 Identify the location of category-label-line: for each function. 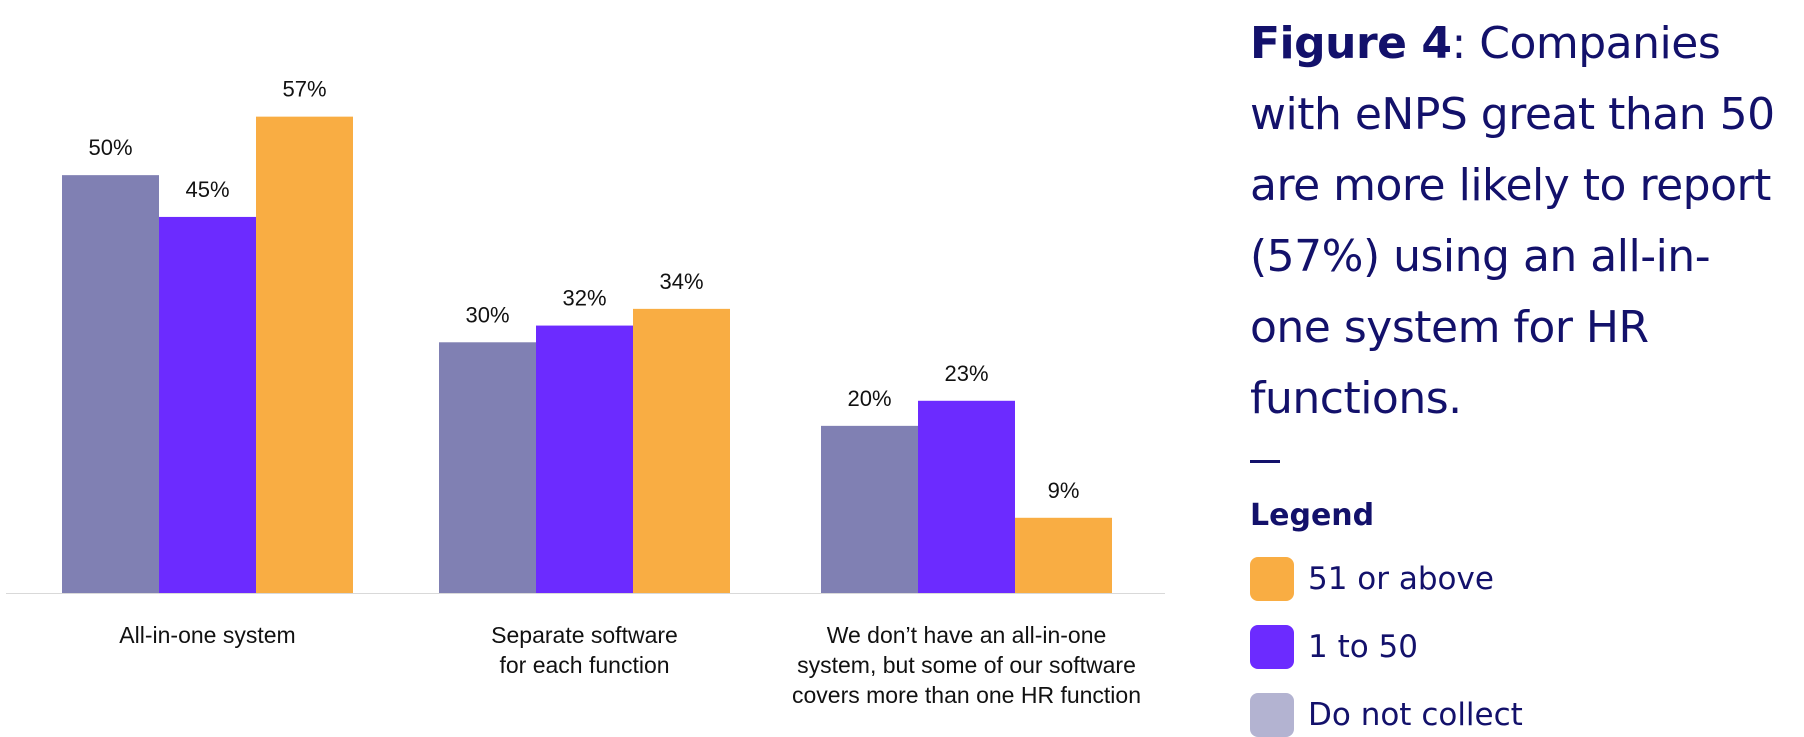
(584, 665).